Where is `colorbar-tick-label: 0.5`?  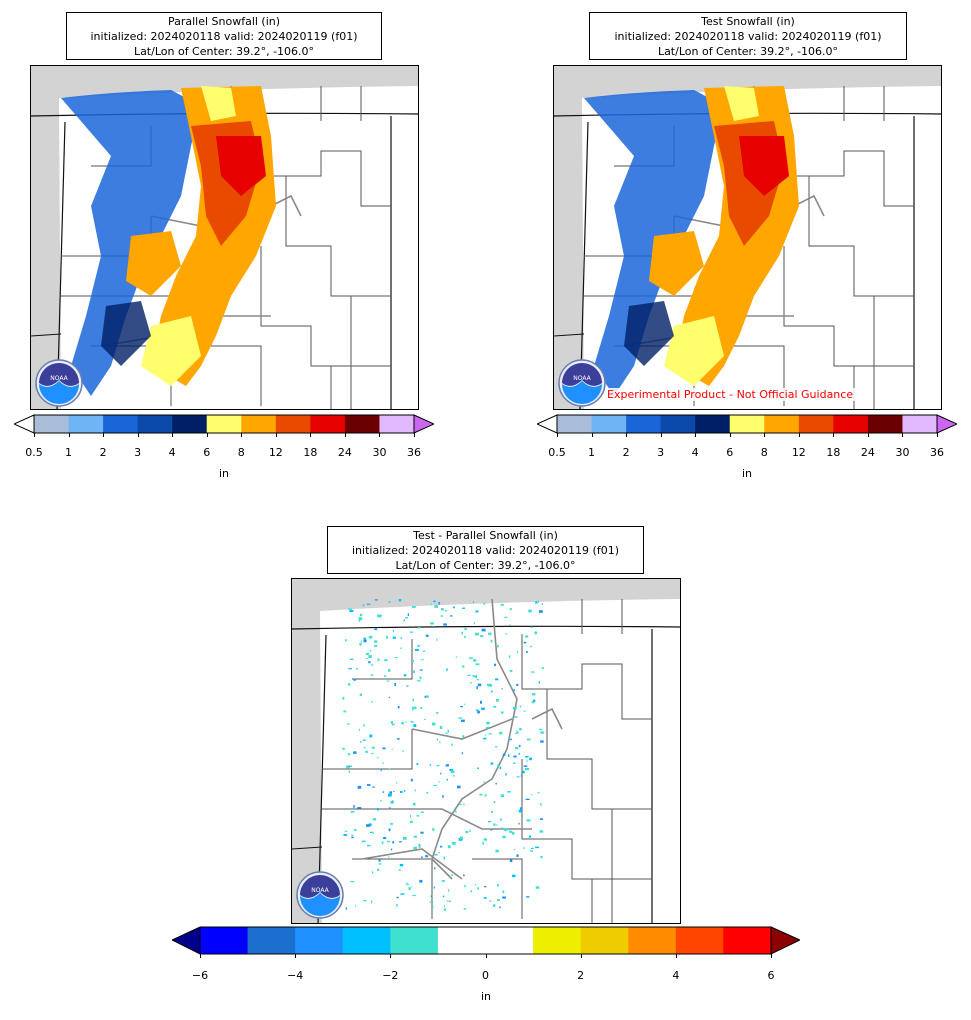 colorbar-tick-label: 0.5 is located at coordinates (34, 452).